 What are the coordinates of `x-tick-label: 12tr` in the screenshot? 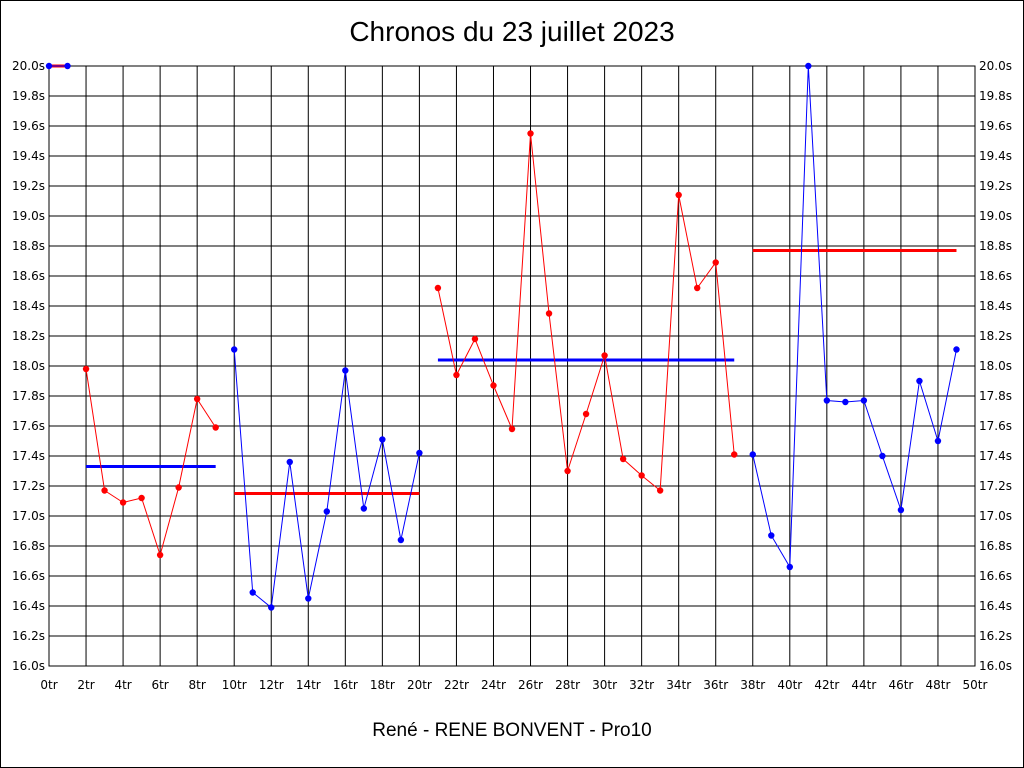 It's located at (271, 685).